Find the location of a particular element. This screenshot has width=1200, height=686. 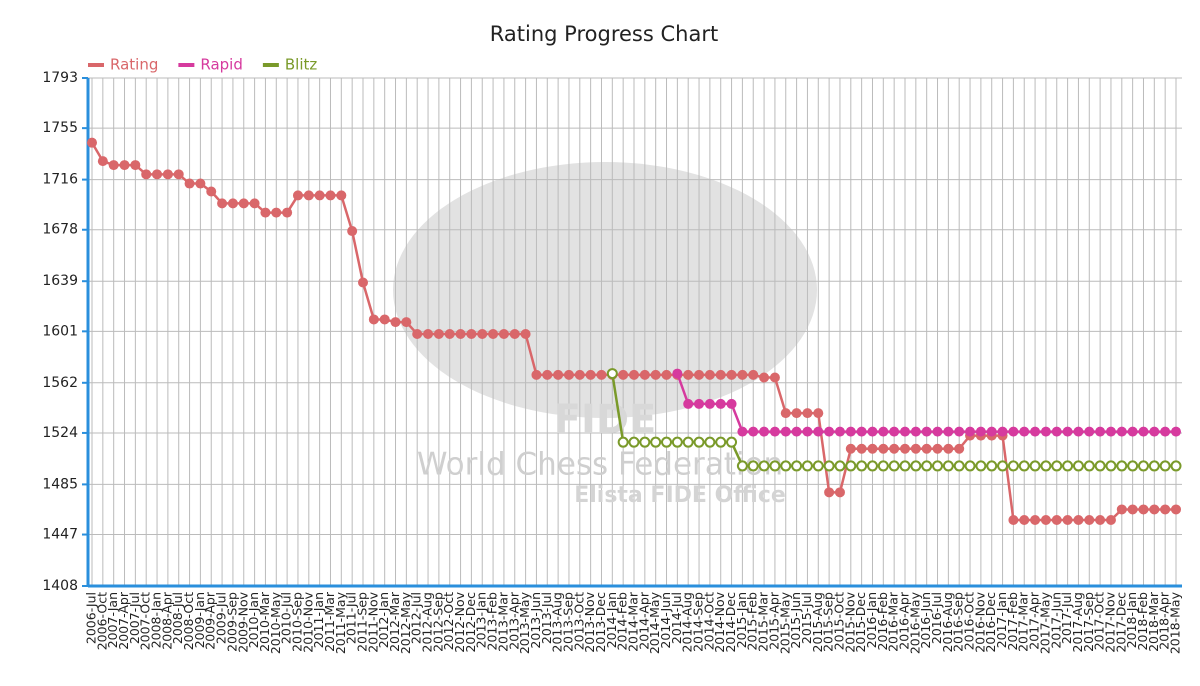

x-tick-label: 2011-Mar is located at coordinates (329, 621).